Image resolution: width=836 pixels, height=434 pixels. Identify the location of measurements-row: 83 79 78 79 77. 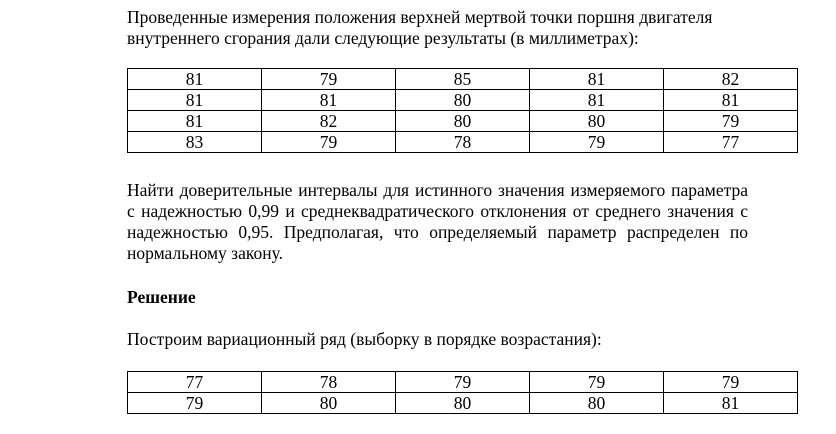
(462, 142).